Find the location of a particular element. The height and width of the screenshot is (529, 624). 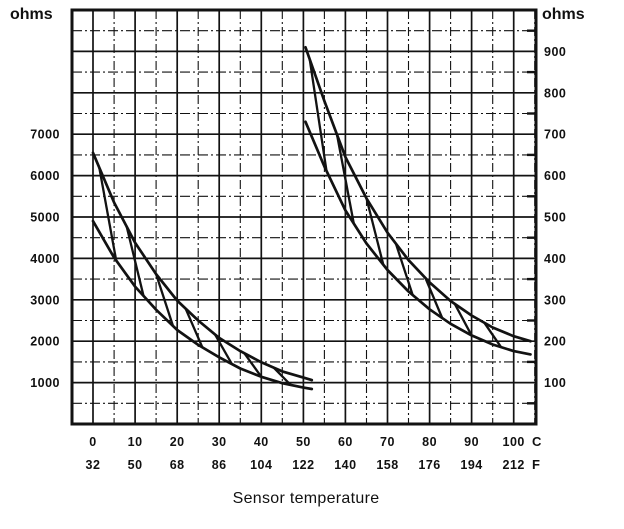

x-tick-label-celsius: 100 is located at coordinates (514, 442).